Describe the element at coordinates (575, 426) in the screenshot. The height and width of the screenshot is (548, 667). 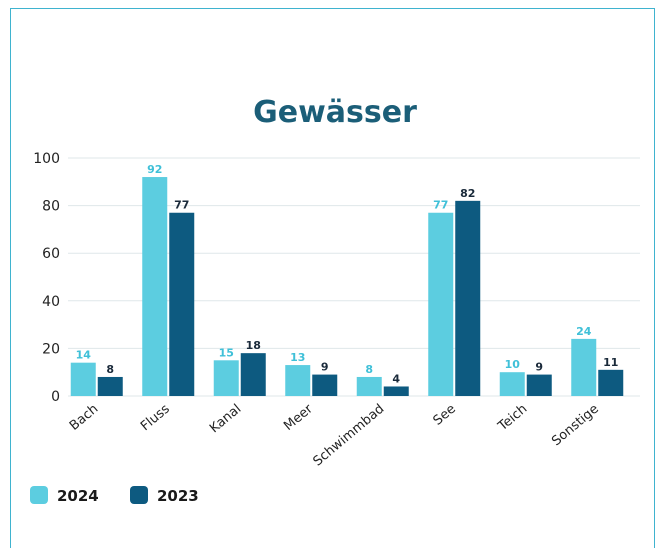
I see `x-tick-label: Sonstige` at that location.